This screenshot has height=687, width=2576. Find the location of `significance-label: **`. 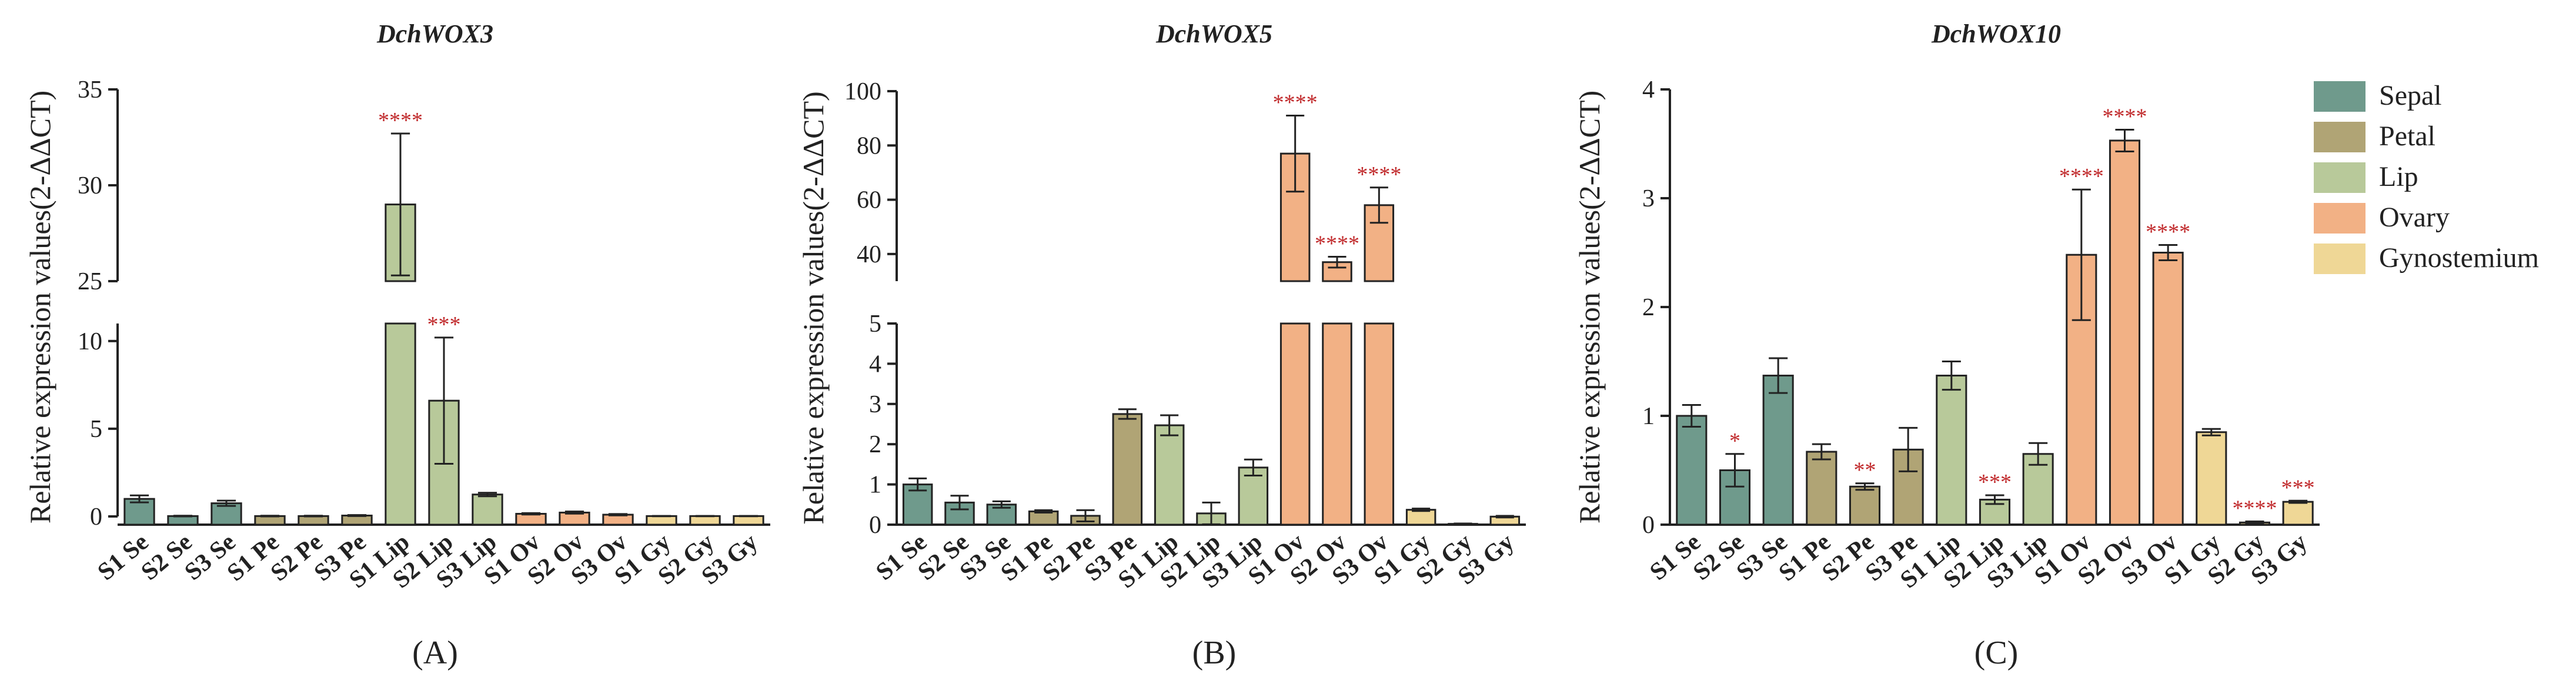

significance-label: ** is located at coordinates (1865, 470).